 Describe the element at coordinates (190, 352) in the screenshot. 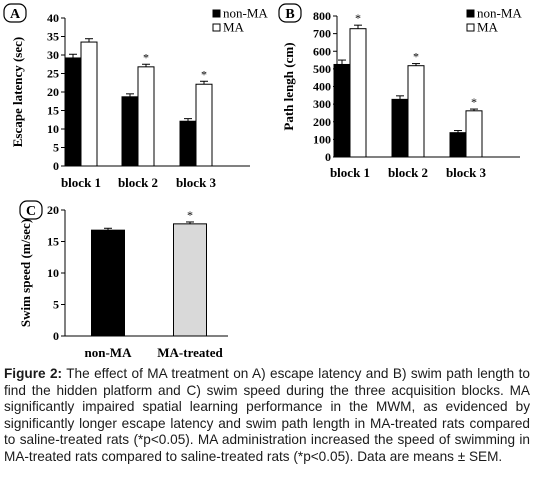

I see `category-label-c: MA-treated` at that location.